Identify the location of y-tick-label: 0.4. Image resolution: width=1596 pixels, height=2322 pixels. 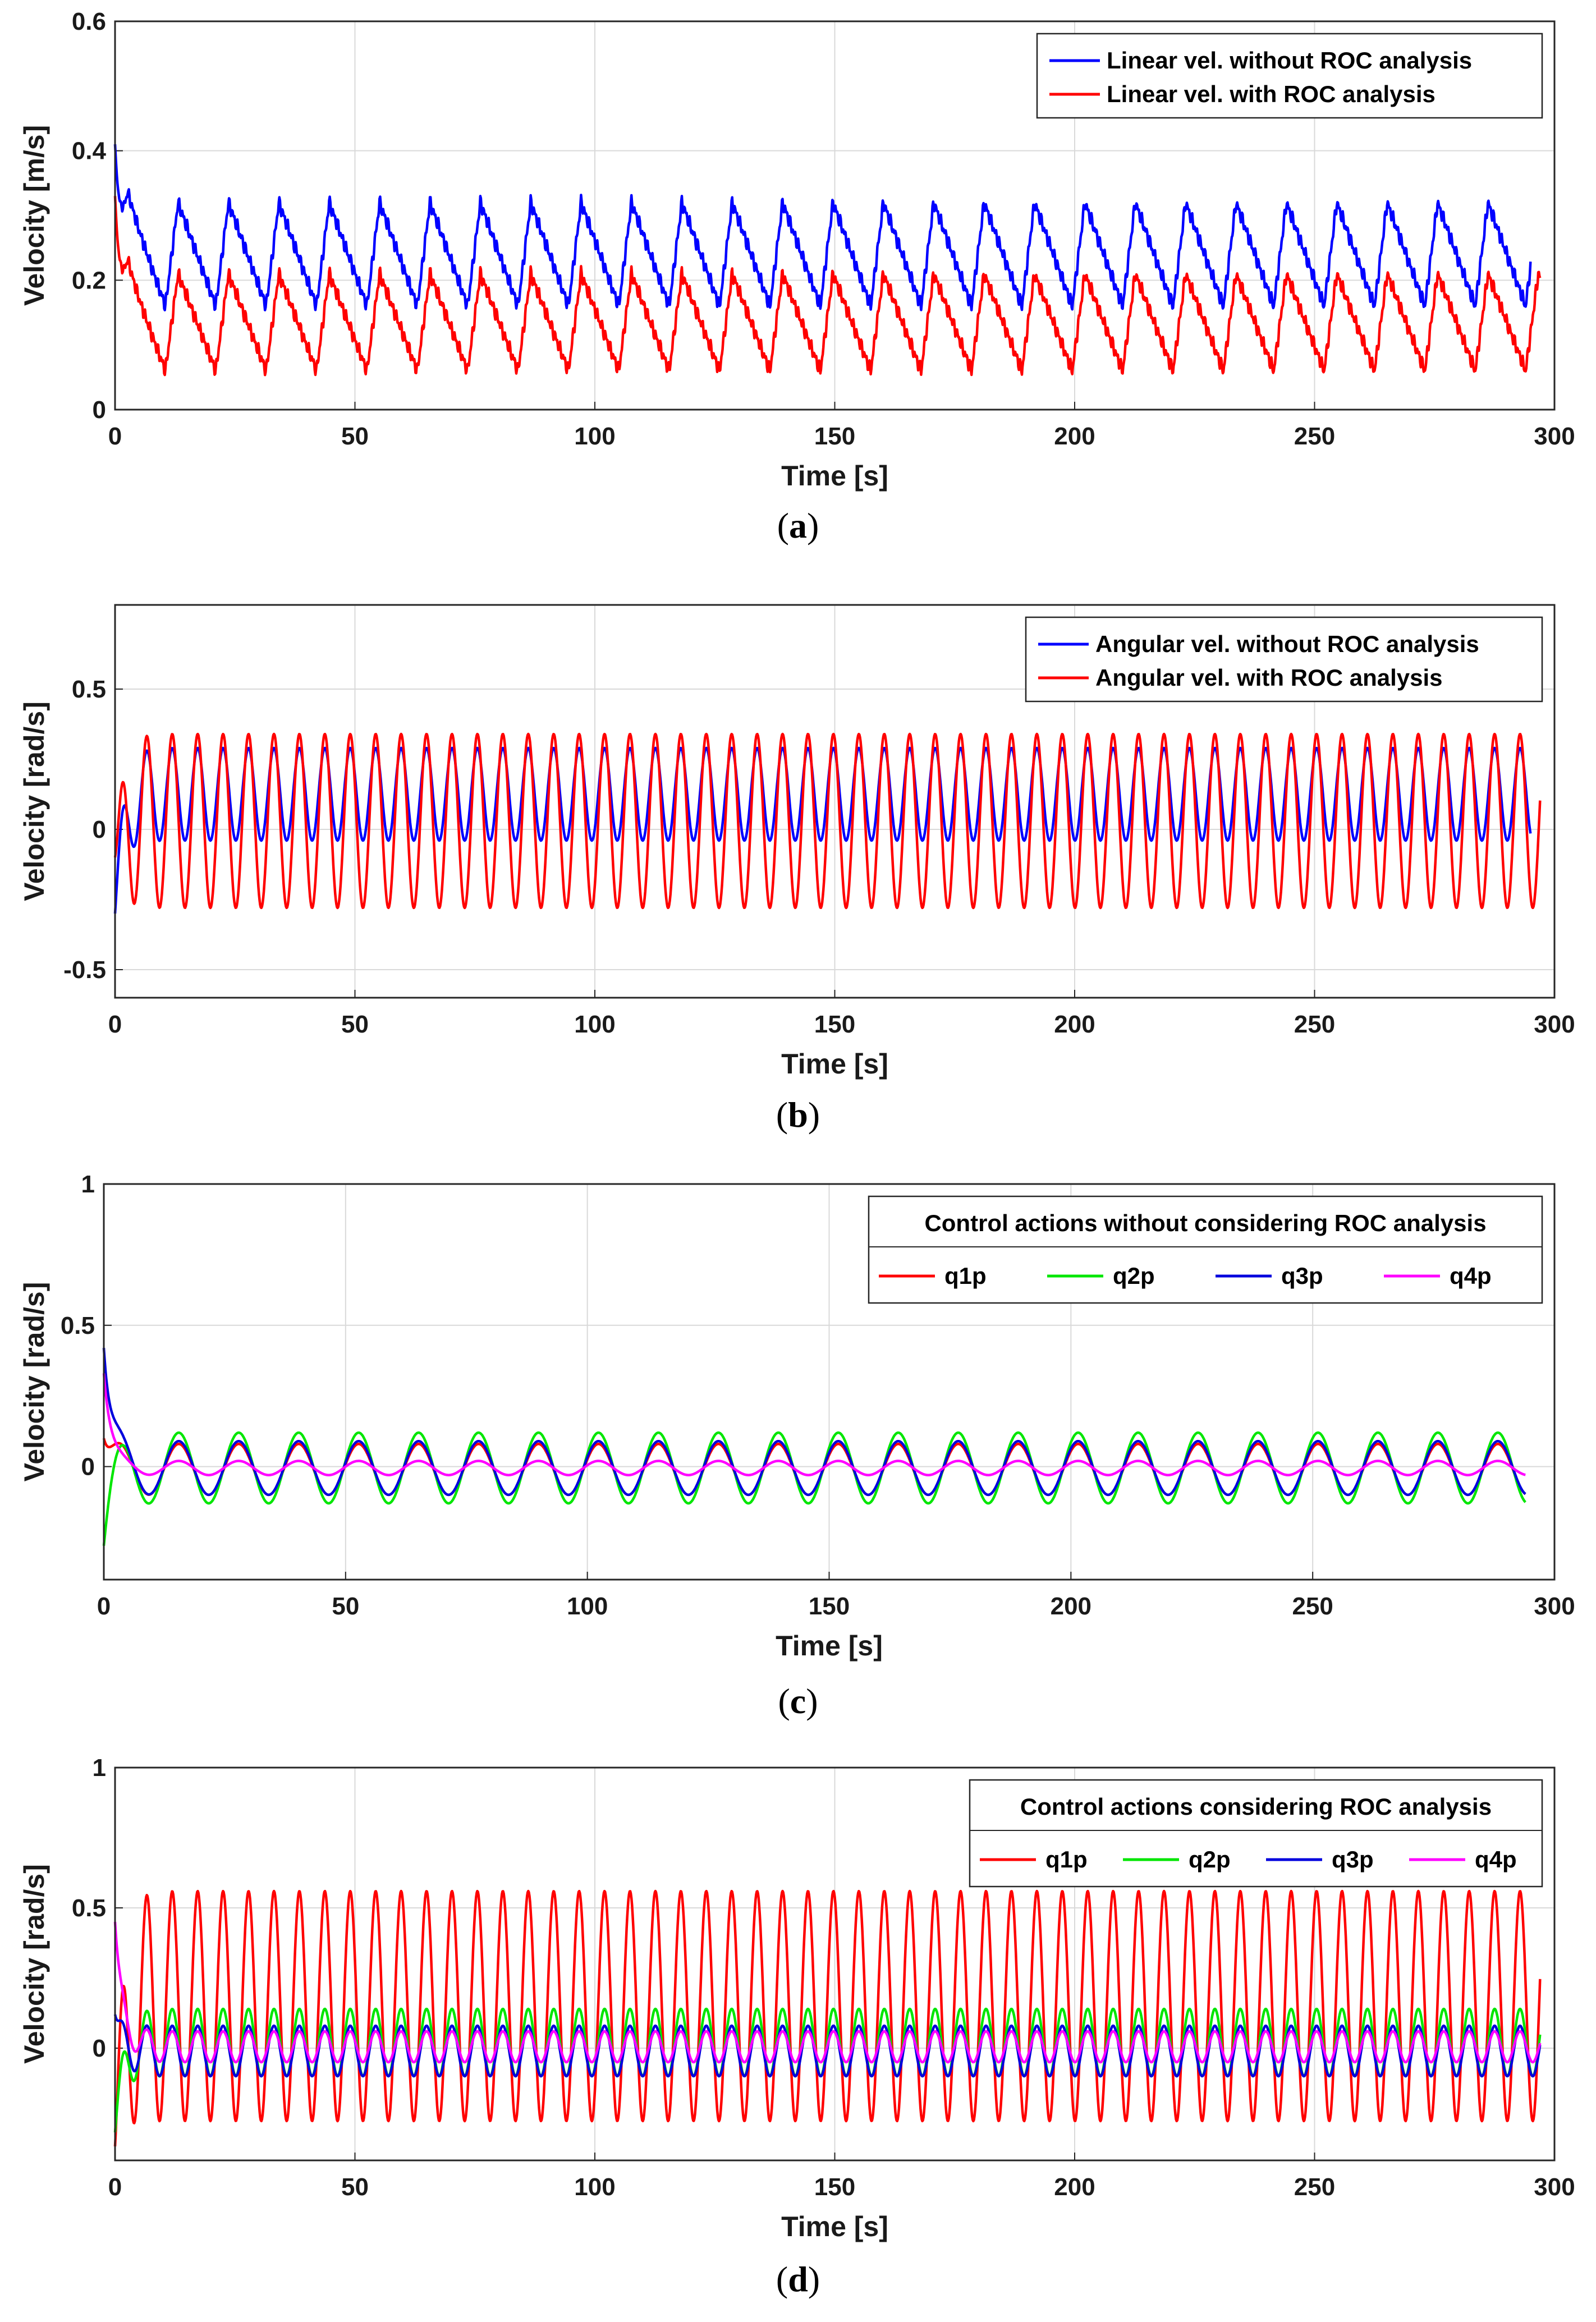
(89, 151).